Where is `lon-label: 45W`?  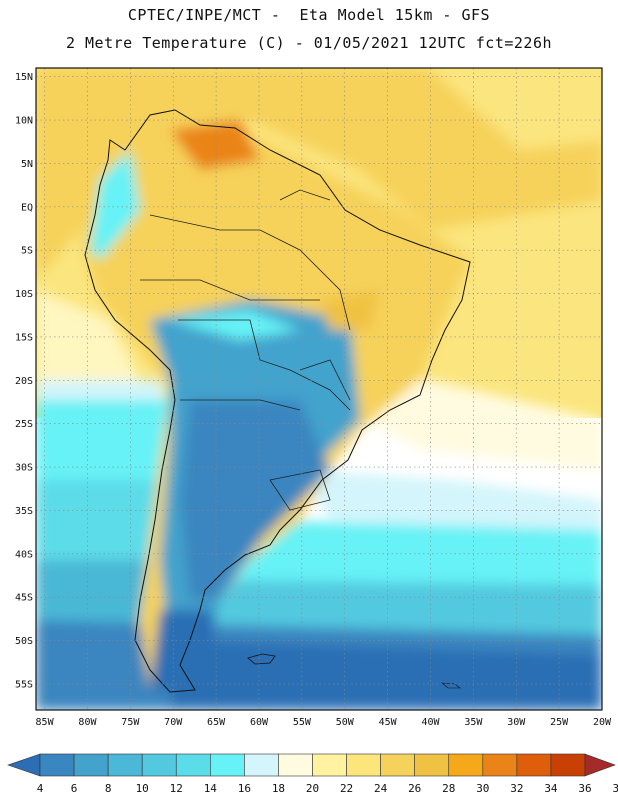
lon-label: 45W is located at coordinates (388, 722).